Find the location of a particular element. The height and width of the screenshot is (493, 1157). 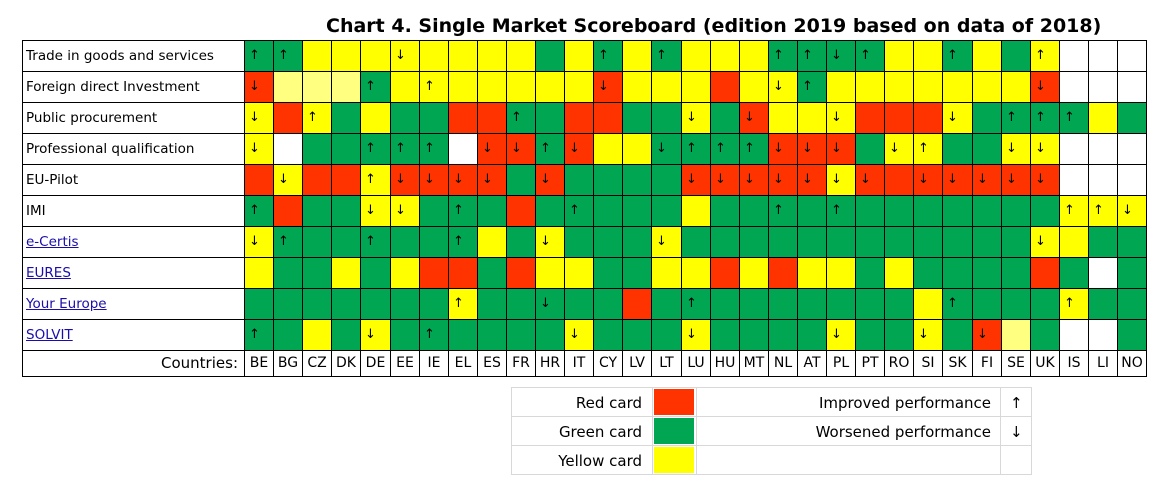

score-cell-your-europe-is: ↑ is located at coordinates (1074, 304).